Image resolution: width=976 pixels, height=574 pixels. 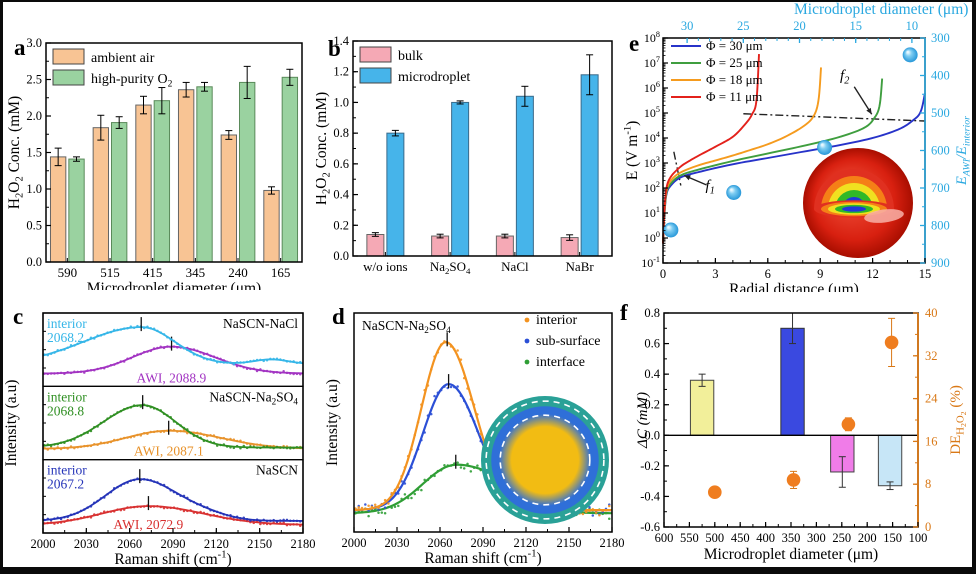 I want to click on panel-f-label: f, so click(x=624, y=312).